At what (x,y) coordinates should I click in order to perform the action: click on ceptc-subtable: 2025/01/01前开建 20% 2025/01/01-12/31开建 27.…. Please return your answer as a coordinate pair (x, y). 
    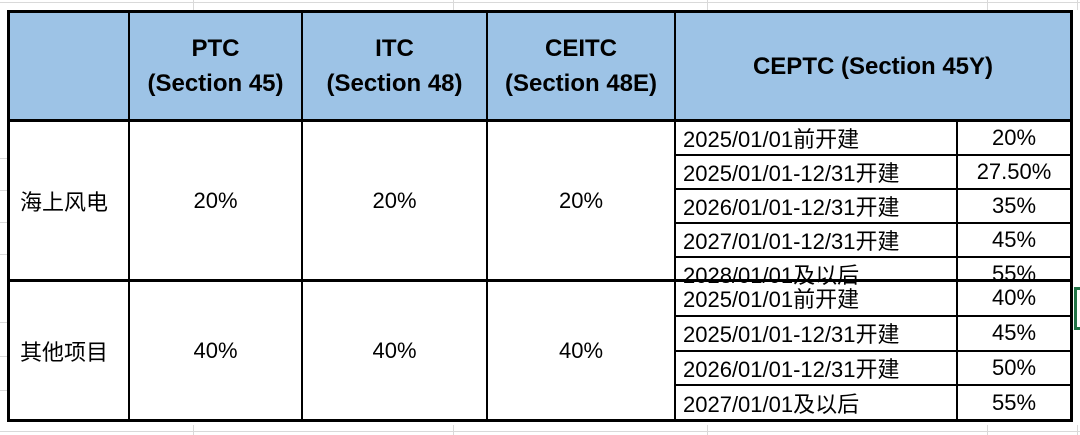
    Looking at the image, I should click on (873, 206).